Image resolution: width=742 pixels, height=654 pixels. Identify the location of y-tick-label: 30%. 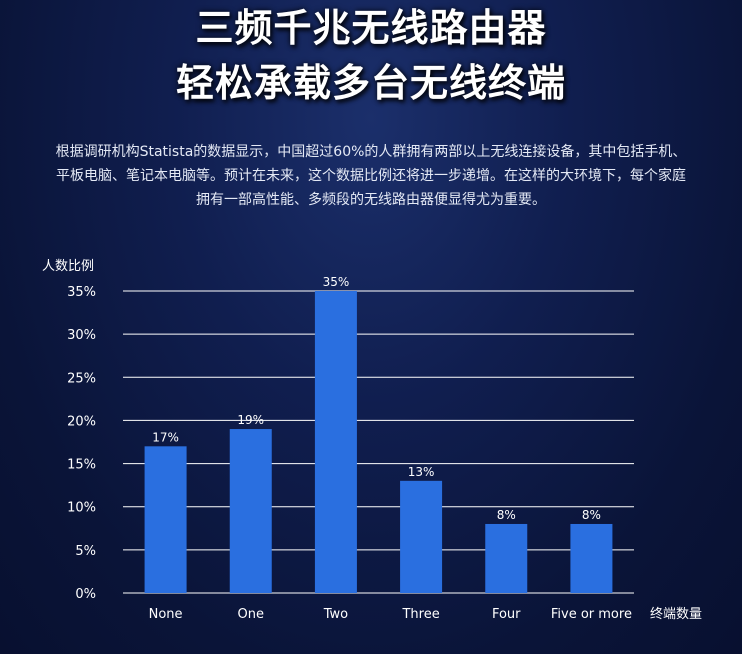
(81, 335).